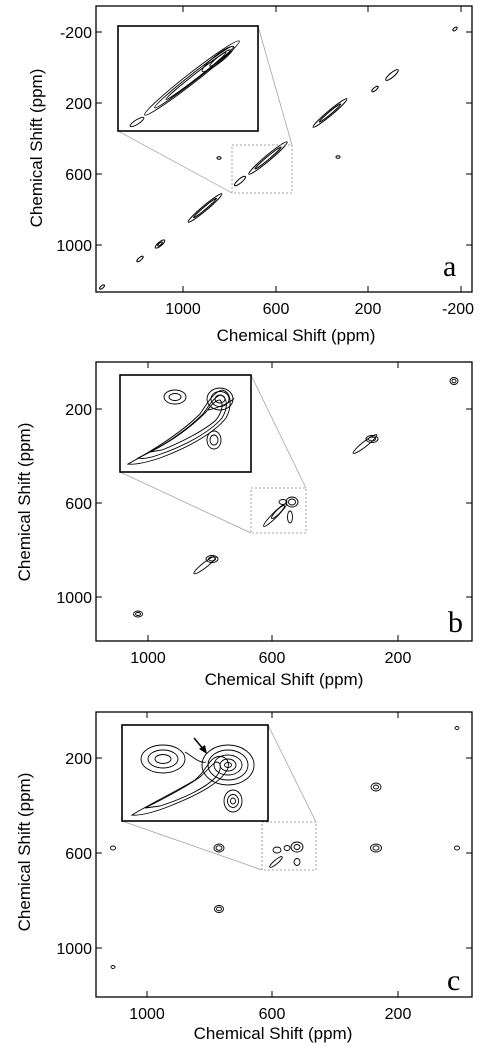 This screenshot has width=487, height=1046. Describe the element at coordinates (200, 745) in the screenshot. I see `arrow-annotation` at that location.